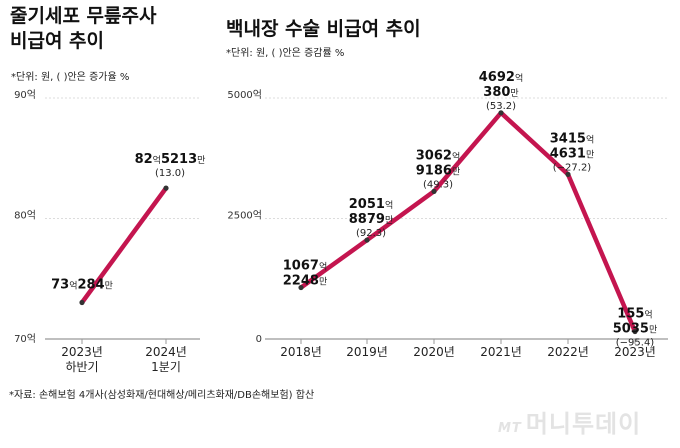  Describe the element at coordinates (82, 352) in the screenshot. I see `left-x-tick-label: 2023년` at that location.